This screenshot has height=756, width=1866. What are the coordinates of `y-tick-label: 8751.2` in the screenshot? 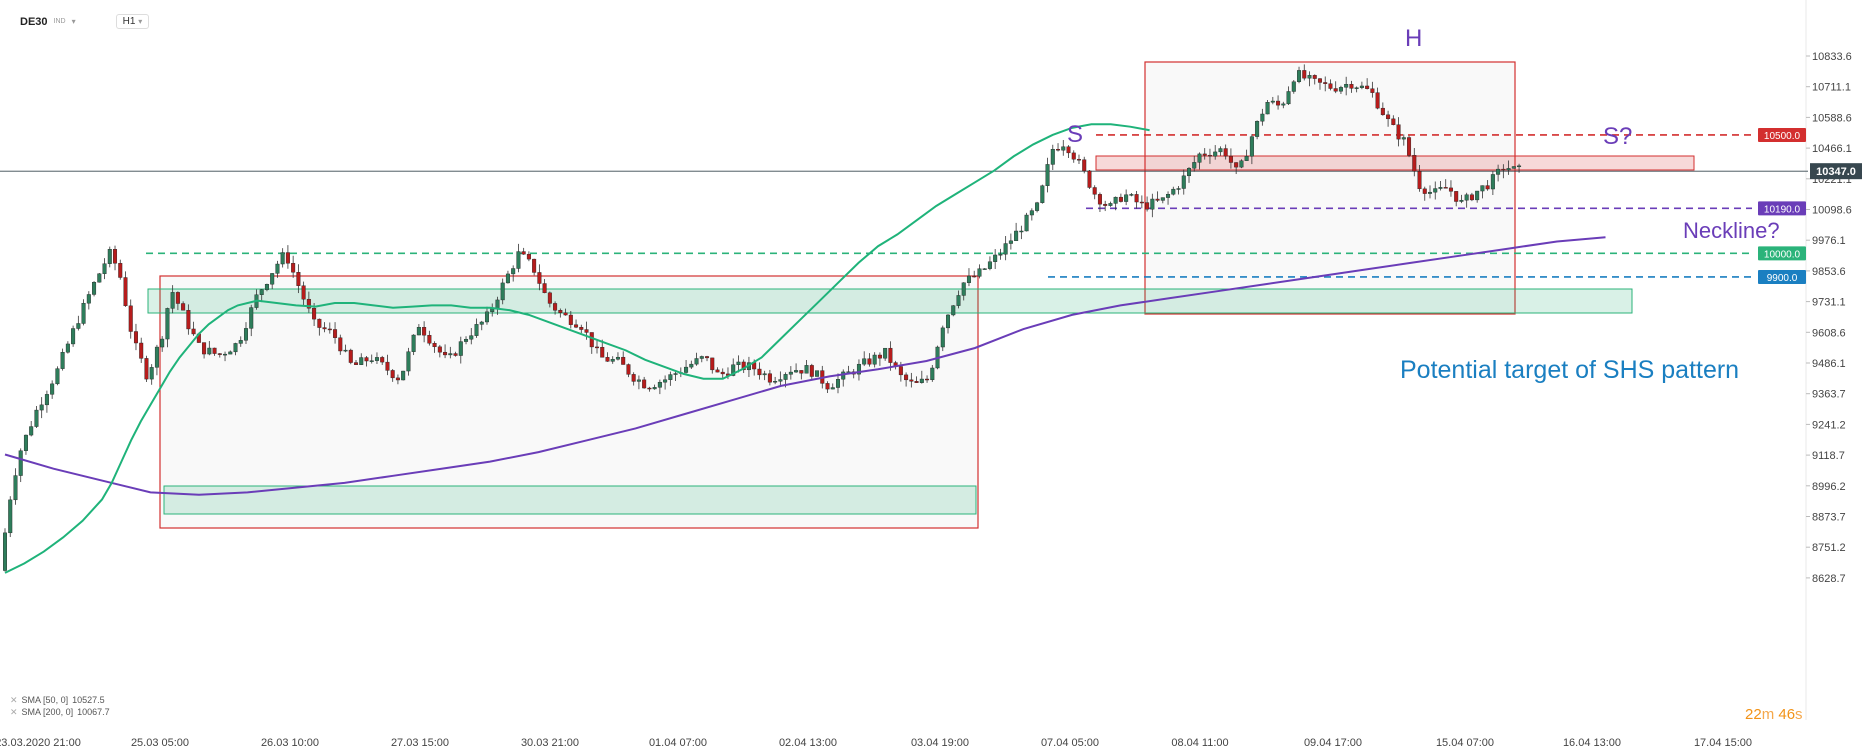 It's located at (1829, 548).